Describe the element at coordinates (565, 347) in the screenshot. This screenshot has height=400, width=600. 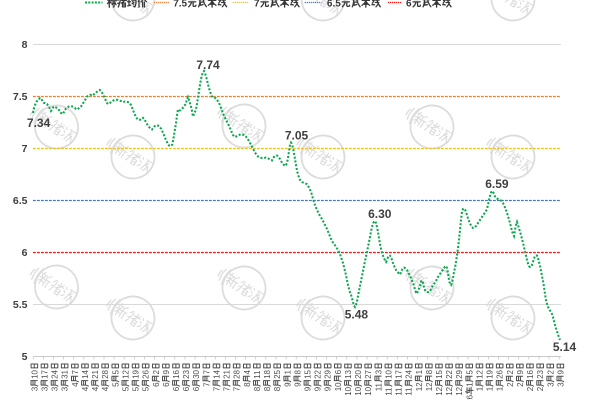
I see `svg-text: 5.14` at that location.